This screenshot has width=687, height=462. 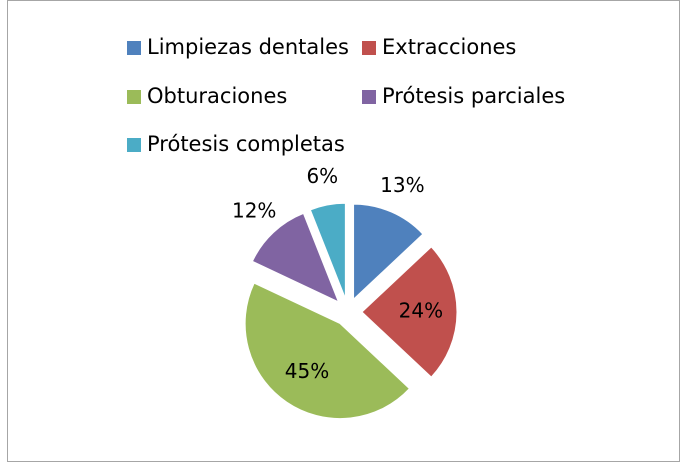 I want to click on legend-label: Limpiezas dentales, so click(x=248, y=47).